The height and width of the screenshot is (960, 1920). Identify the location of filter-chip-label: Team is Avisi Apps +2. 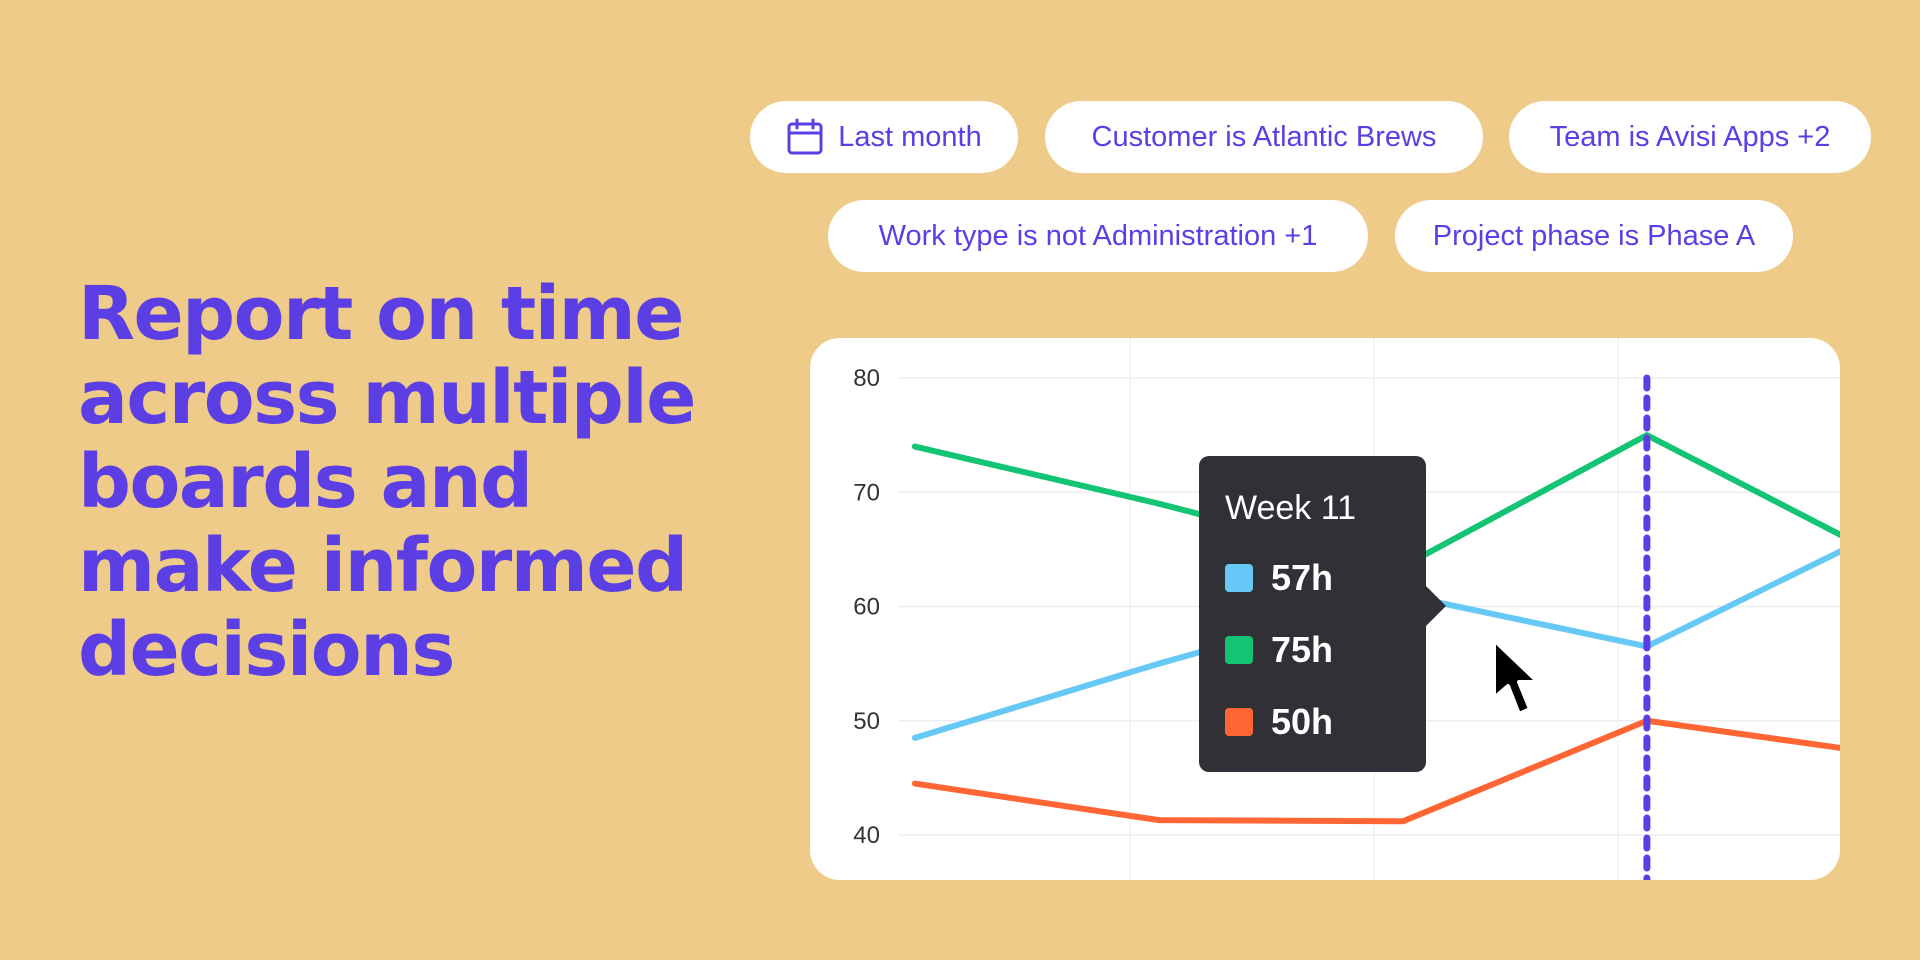
(1690, 136).